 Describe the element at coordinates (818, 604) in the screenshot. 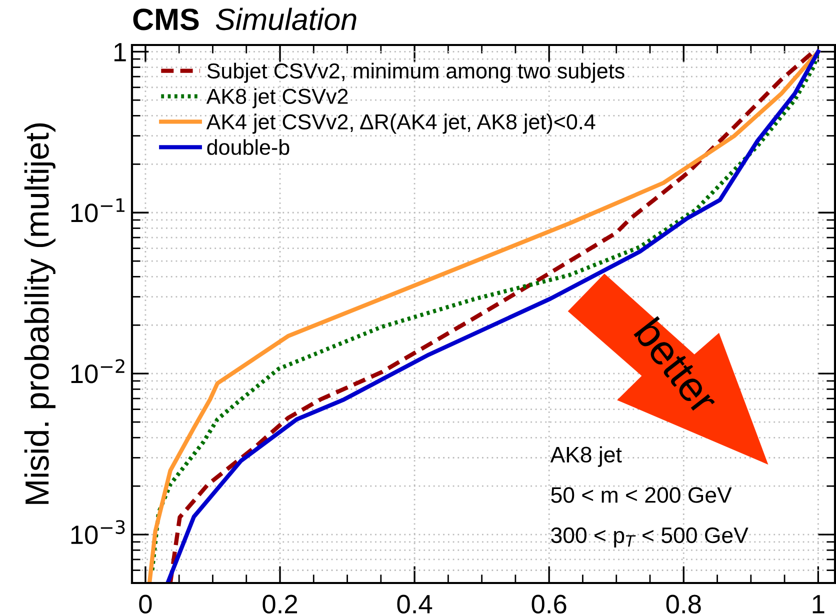

I see `x-tick-label: 1` at that location.